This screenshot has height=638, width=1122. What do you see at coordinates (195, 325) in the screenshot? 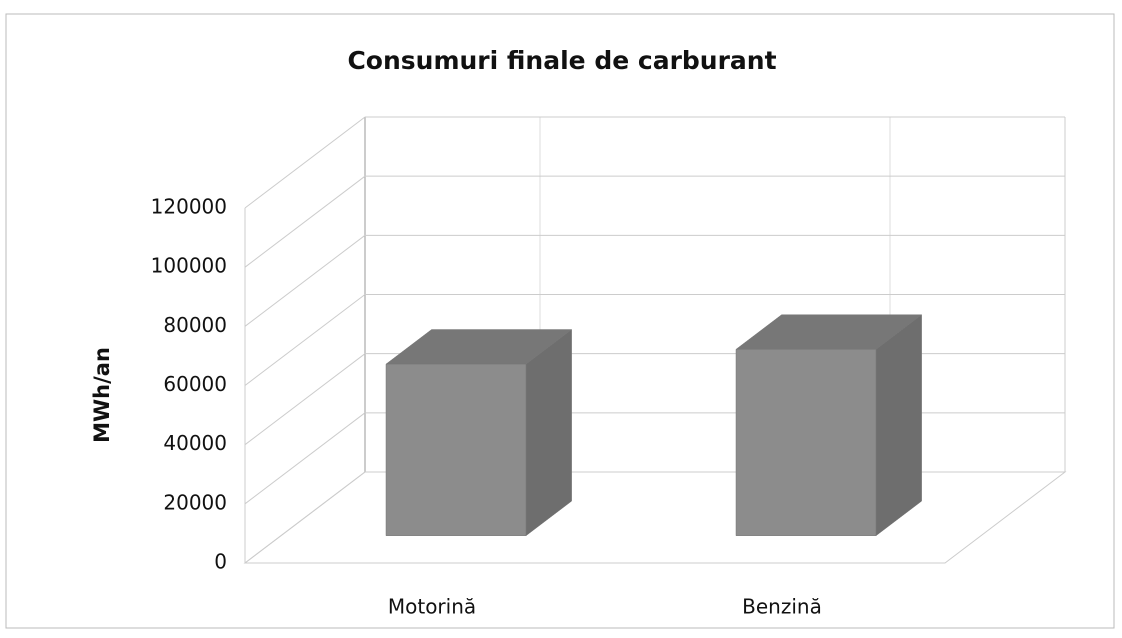
I see `y-tick-label: 80000` at bounding box center [195, 325].